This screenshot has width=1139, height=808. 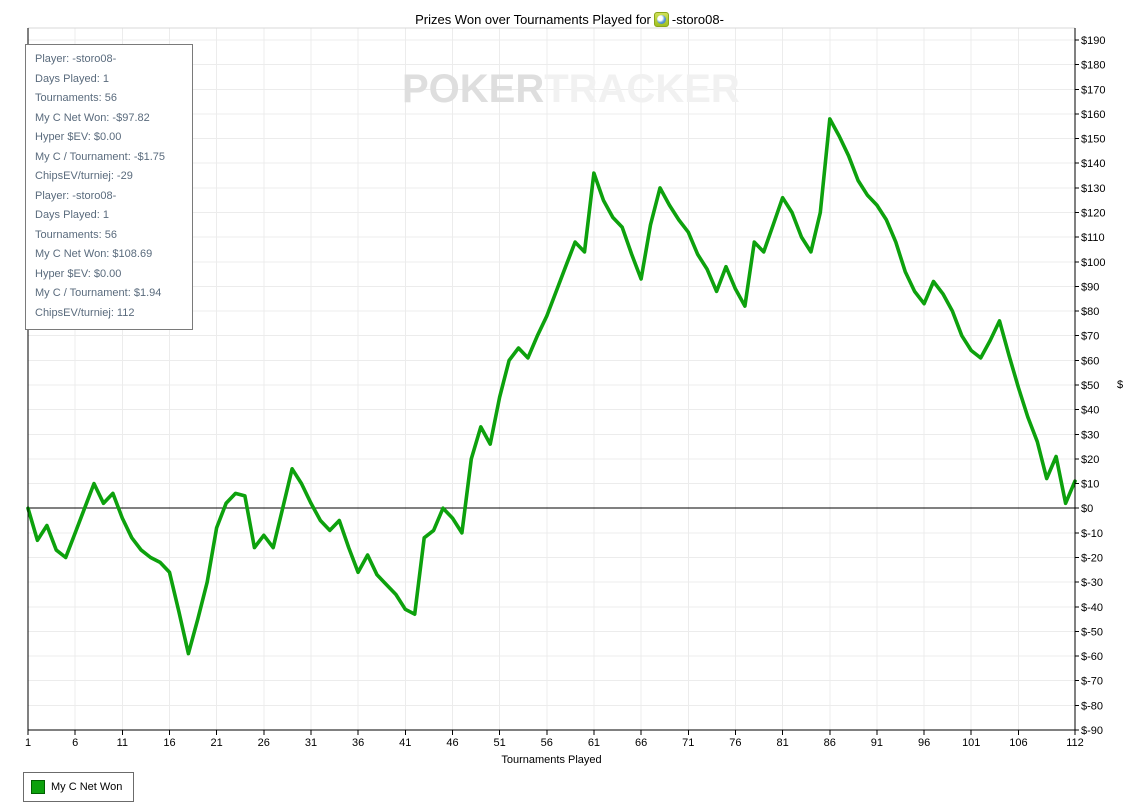 I want to click on y-tick-label: $190, so click(x=1093, y=41).